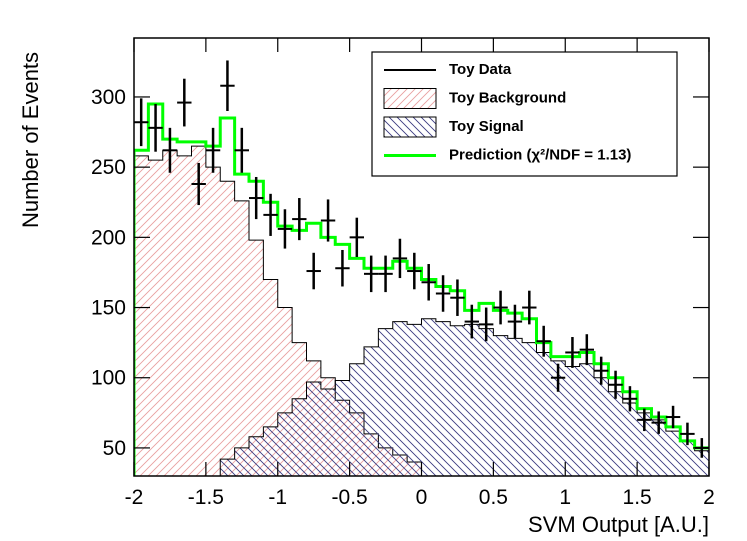 The height and width of the screenshot is (541, 747). Describe the element at coordinates (108, 167) in the screenshot. I see `y-tick-label: 250` at that location.